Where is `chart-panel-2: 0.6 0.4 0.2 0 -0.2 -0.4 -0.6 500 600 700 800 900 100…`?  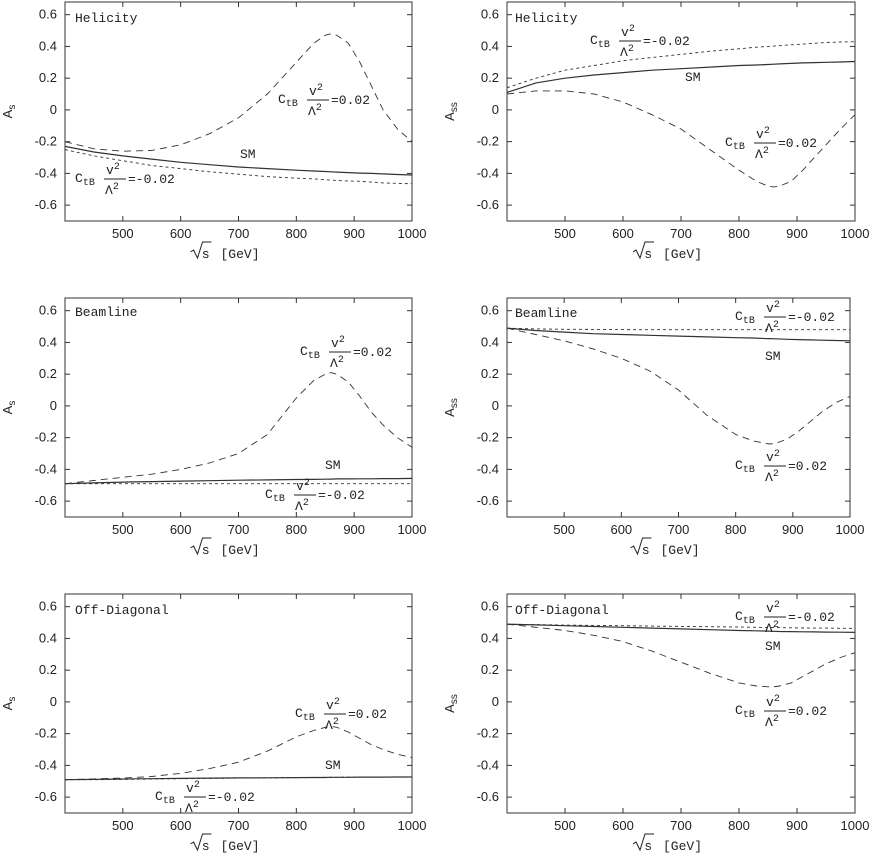 chart-panel-2: 0.6 0.4 0.2 0 -0.2 -0.4 -0.6 500 600 700 800 900 100… is located at coordinates (655, 131).